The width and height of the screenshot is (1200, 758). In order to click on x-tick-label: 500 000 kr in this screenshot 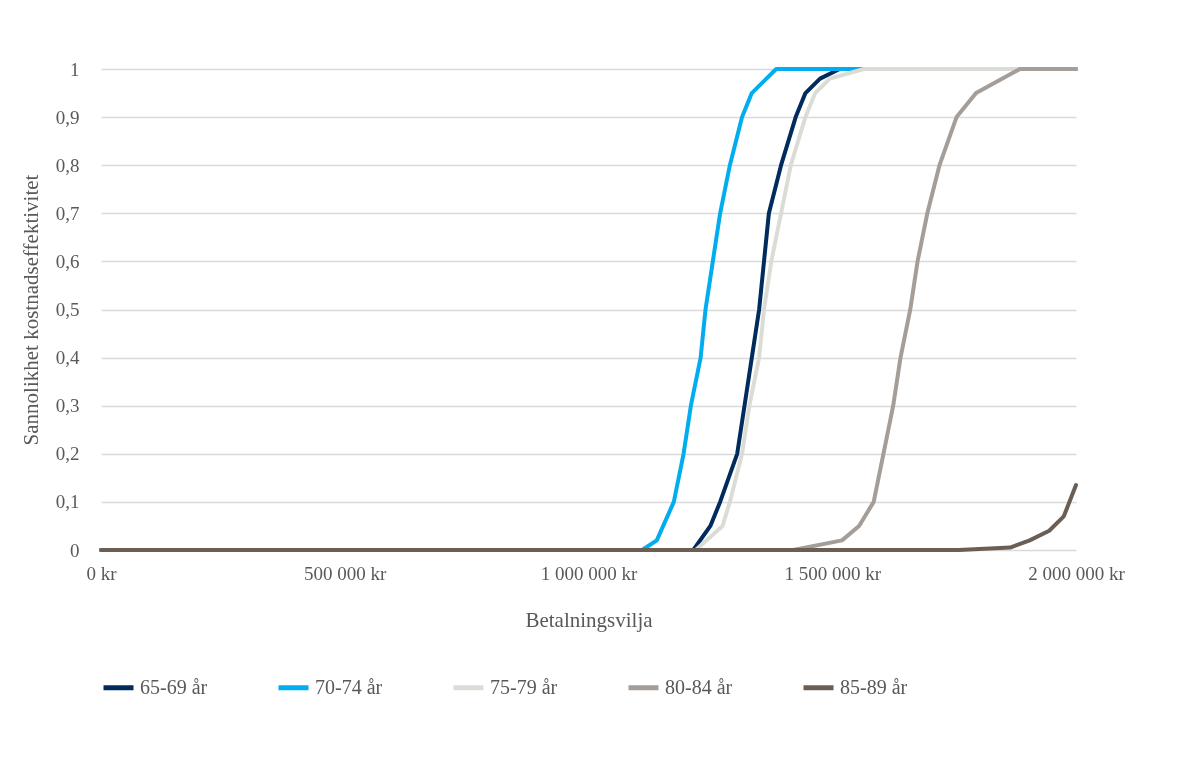, I will do `click(346, 573)`.